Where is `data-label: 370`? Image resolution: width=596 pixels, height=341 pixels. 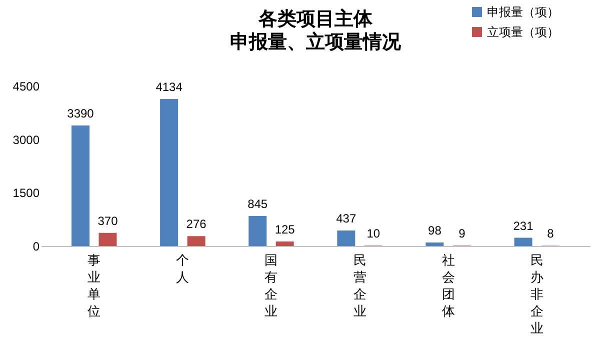 data-label: 370 is located at coordinates (108, 221).